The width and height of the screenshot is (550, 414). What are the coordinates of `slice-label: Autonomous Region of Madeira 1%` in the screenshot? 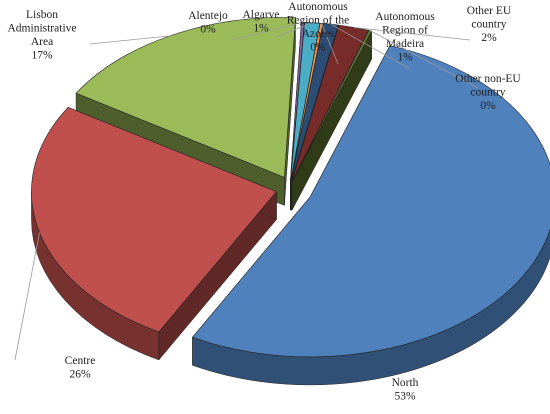 It's located at (405, 37).